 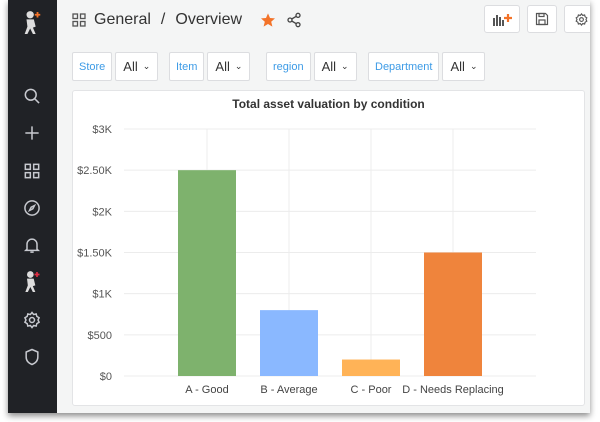 I want to click on dashboard-settings-button, so click(x=577, y=19).